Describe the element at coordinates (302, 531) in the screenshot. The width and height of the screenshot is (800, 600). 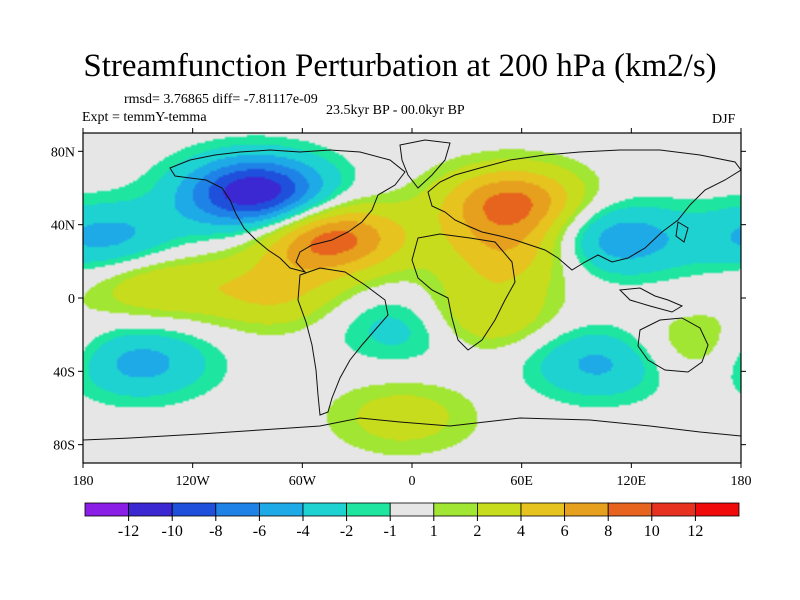
I see `colorbar-label: -4` at that location.